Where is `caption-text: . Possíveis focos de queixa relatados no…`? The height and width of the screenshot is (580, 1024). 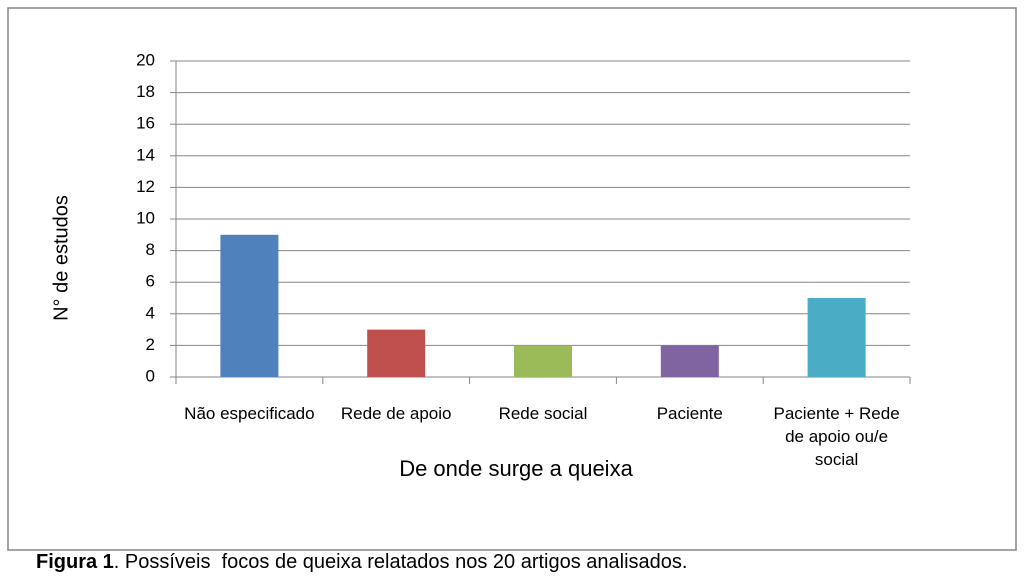
caption-text: . Possíveis focos de queixa relatados no… is located at coordinates (400, 562).